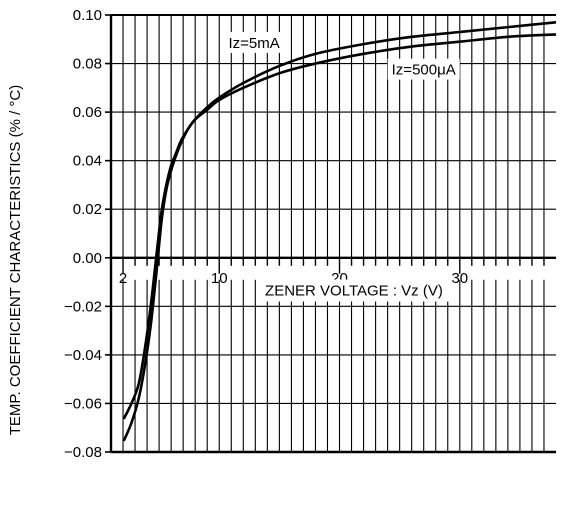 The height and width of the screenshot is (519, 561). I want to click on y-tick-label: −0.08, so click(83, 452).